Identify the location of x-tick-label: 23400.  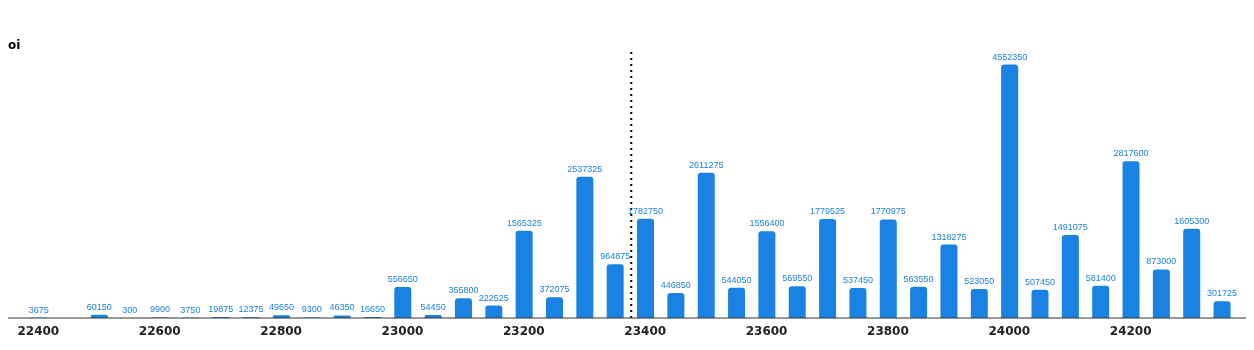
(645, 330).